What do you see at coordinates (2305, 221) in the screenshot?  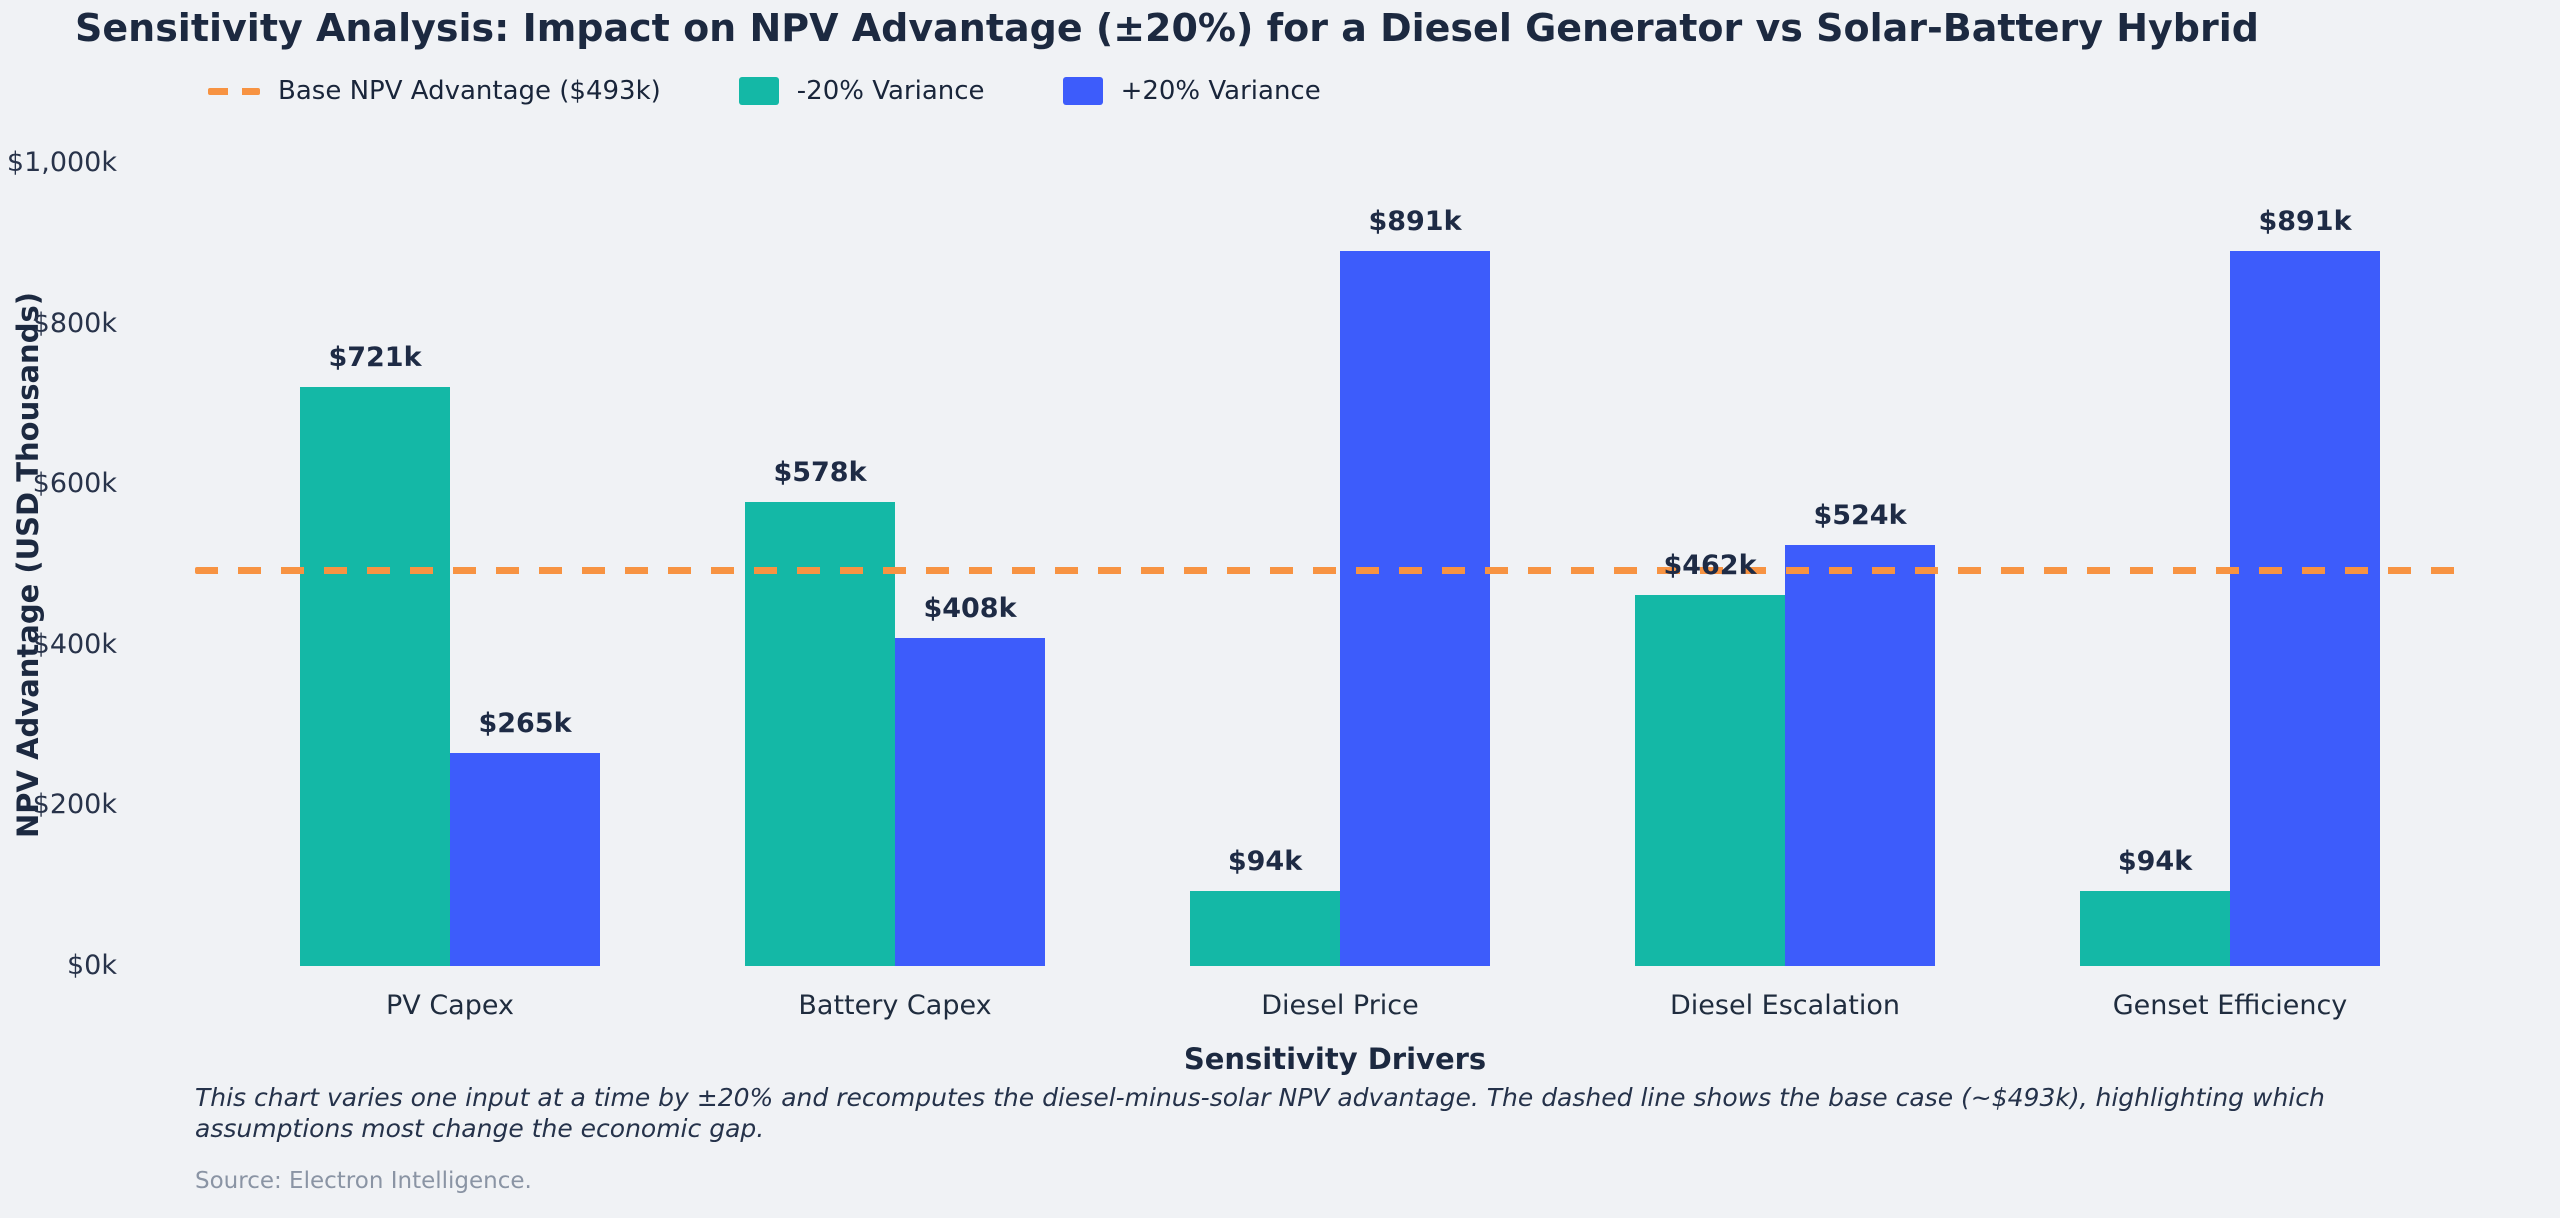 I see `bar-value-label-genset-efficiency-plus20: $891k` at bounding box center [2305, 221].